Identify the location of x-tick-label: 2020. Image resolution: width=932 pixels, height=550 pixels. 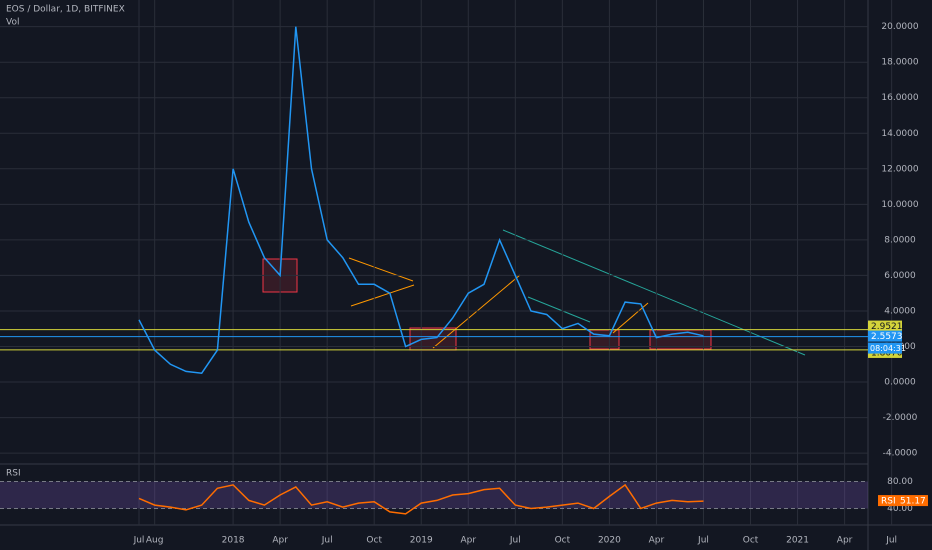
(609, 541).